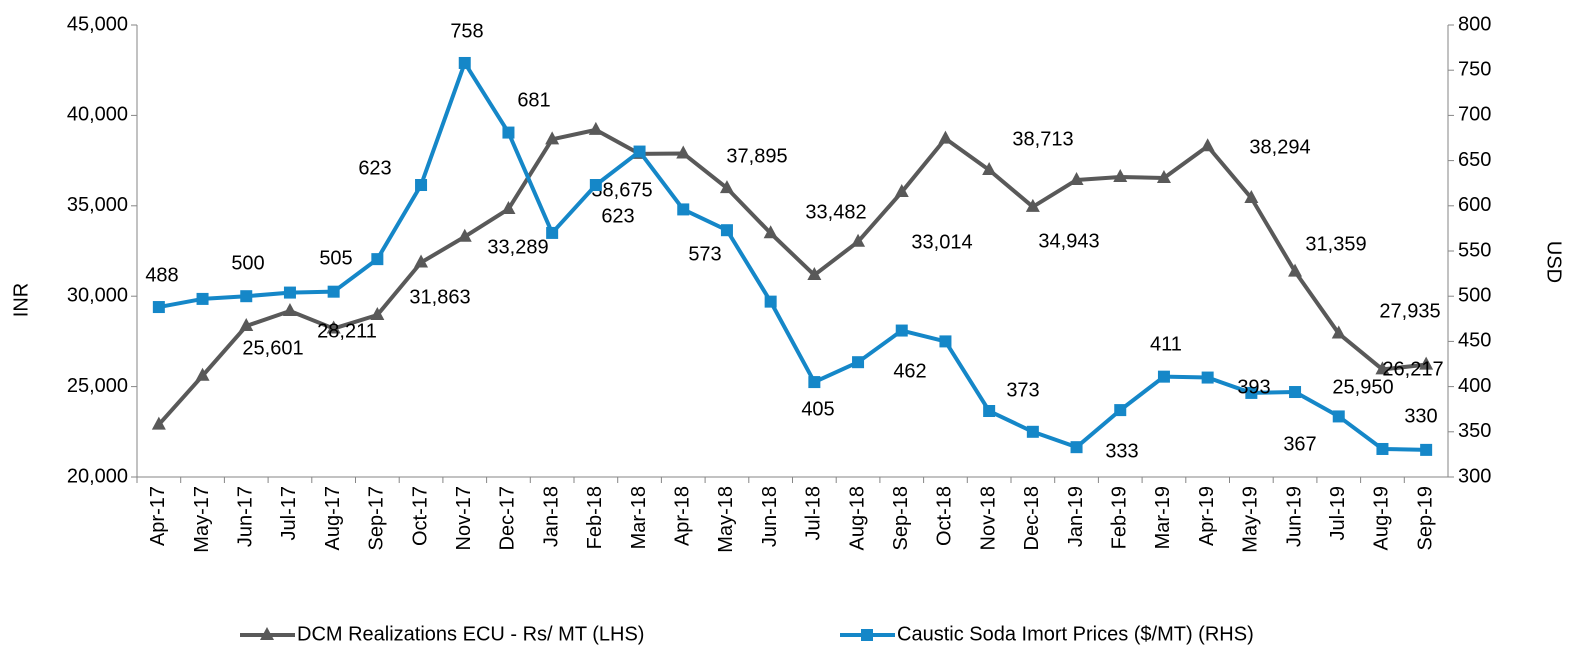 This screenshot has width=1575, height=653. I want to click on x-tick-label: Mar-19, so click(1163, 517).